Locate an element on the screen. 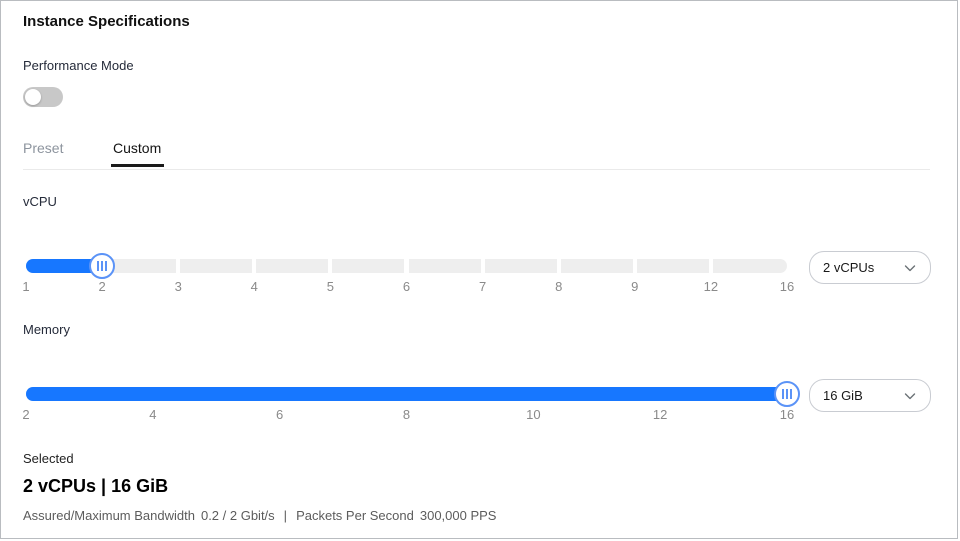 The width and height of the screenshot is (960, 541). slider-tick-label: 7 is located at coordinates (482, 286).